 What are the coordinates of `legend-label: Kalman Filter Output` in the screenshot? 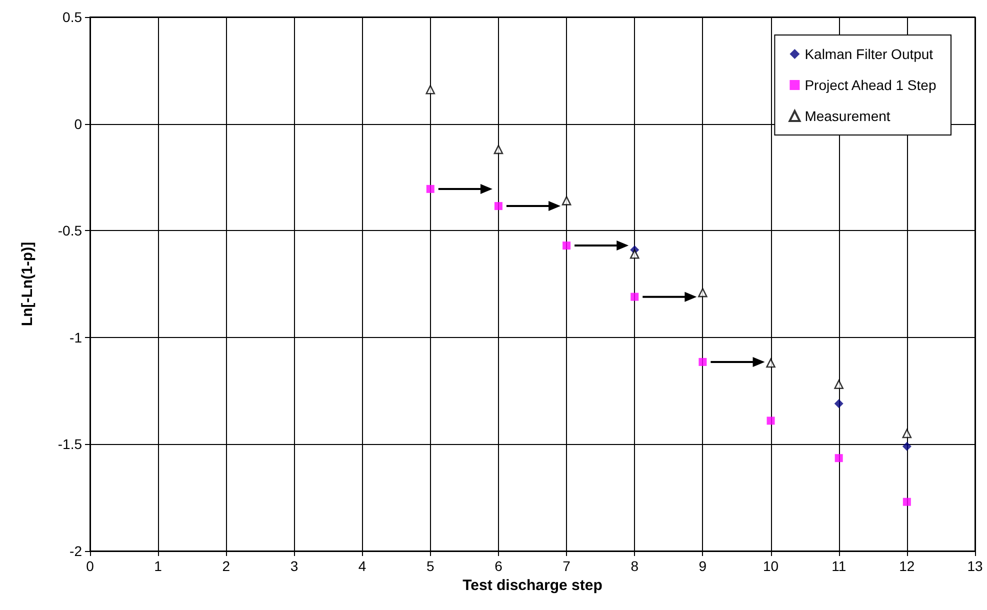 It's located at (869, 54).